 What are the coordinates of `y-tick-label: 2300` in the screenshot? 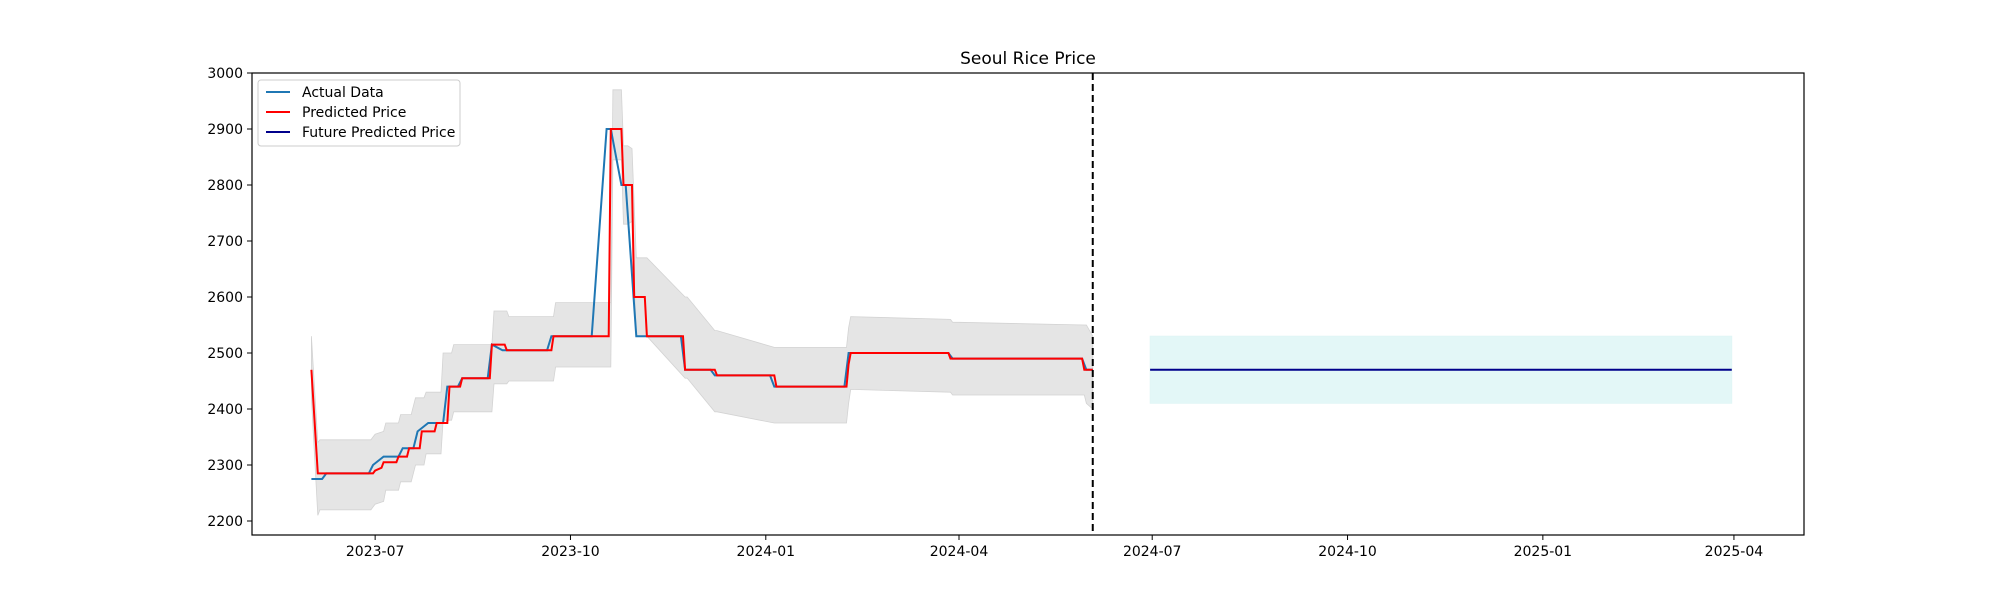 It's located at (225, 466).